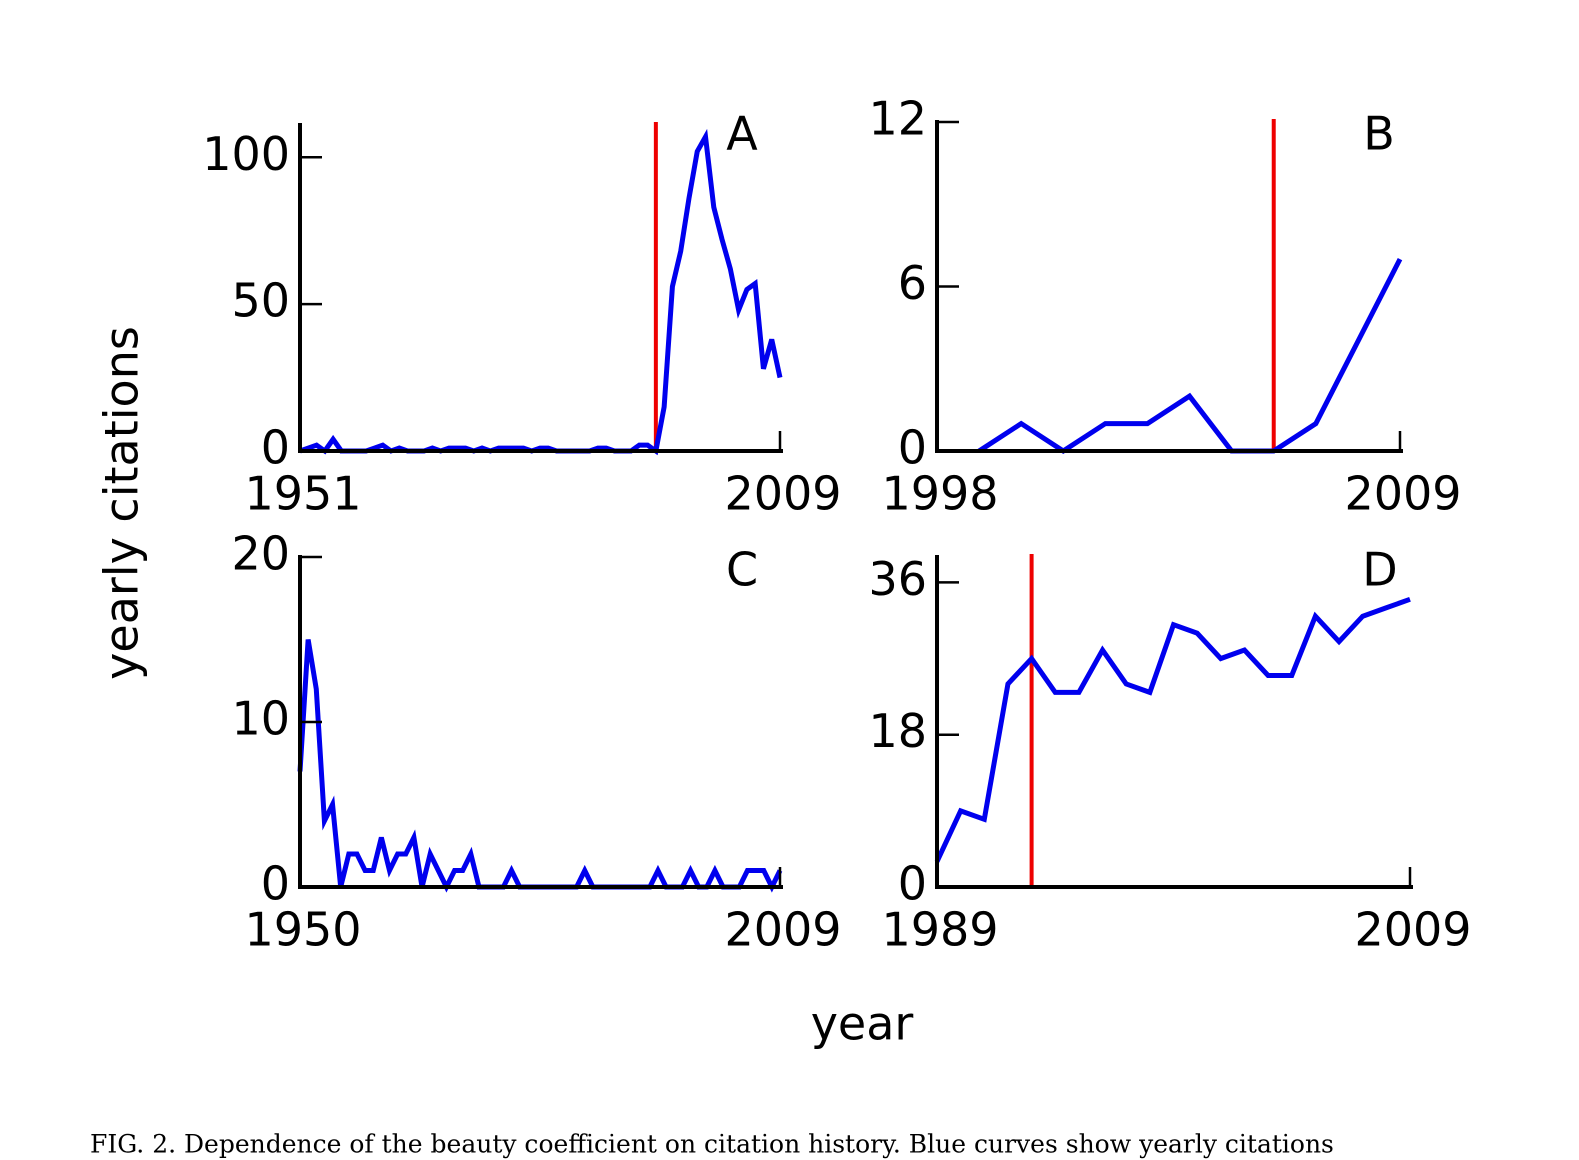  What do you see at coordinates (302, 930) in the screenshot?
I see `x-tick-label: 1950` at bounding box center [302, 930].